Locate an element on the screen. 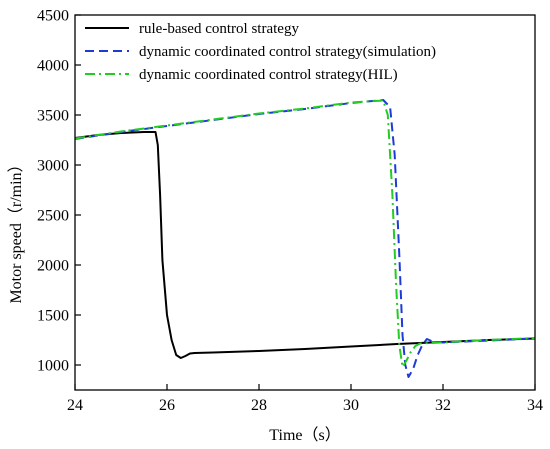 The width and height of the screenshot is (550, 449). x-tick-label: 28 is located at coordinates (259, 405).